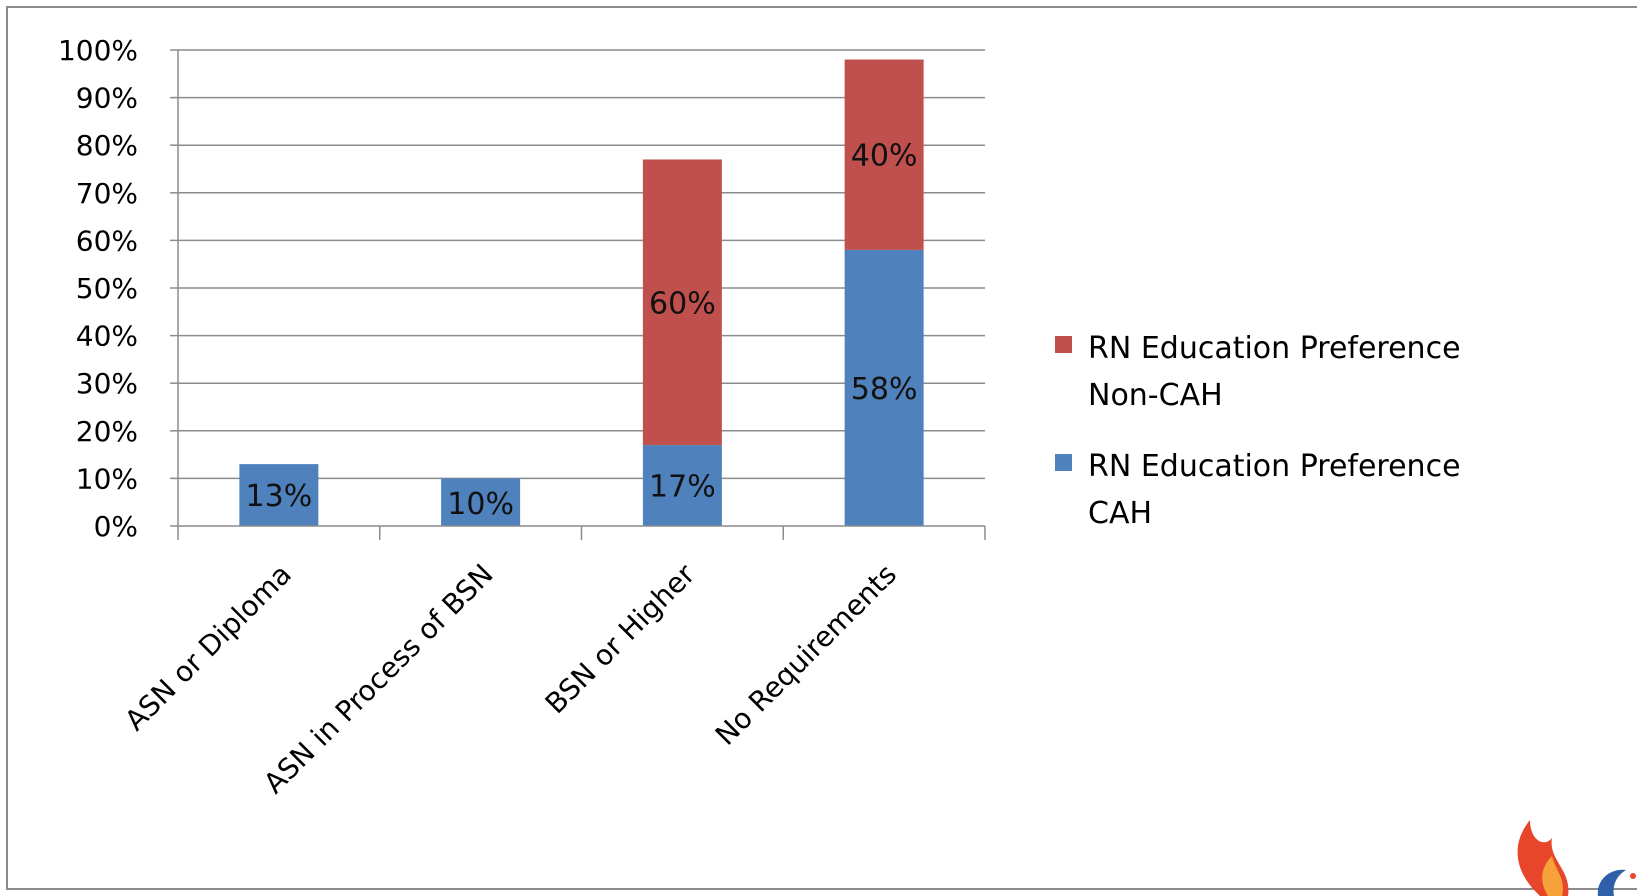 This screenshot has height=896, width=1637. Describe the element at coordinates (107, 383) in the screenshot. I see `y-tick-label: 30%` at that location.